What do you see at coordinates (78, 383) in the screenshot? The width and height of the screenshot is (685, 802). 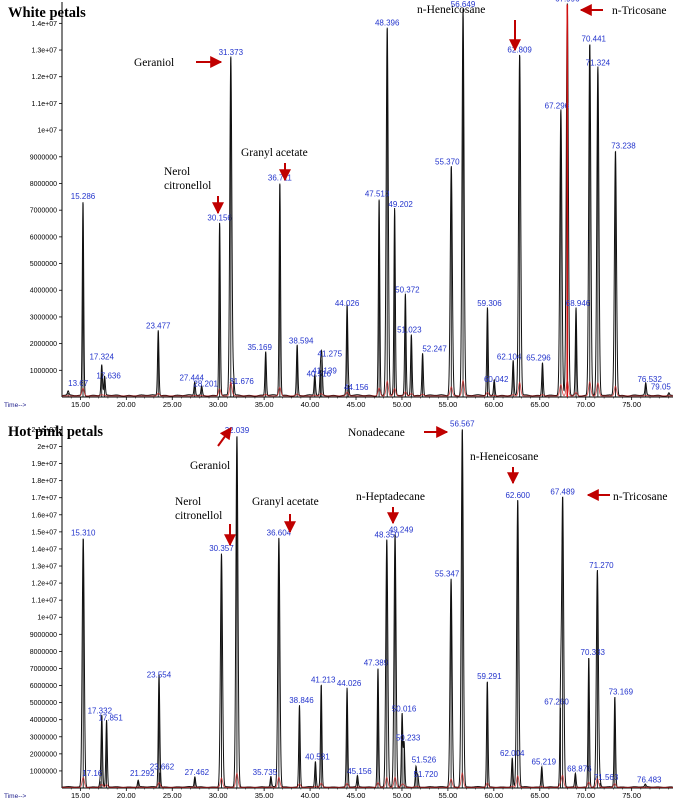 I see `peak-label: 13.67` at bounding box center [78, 383].